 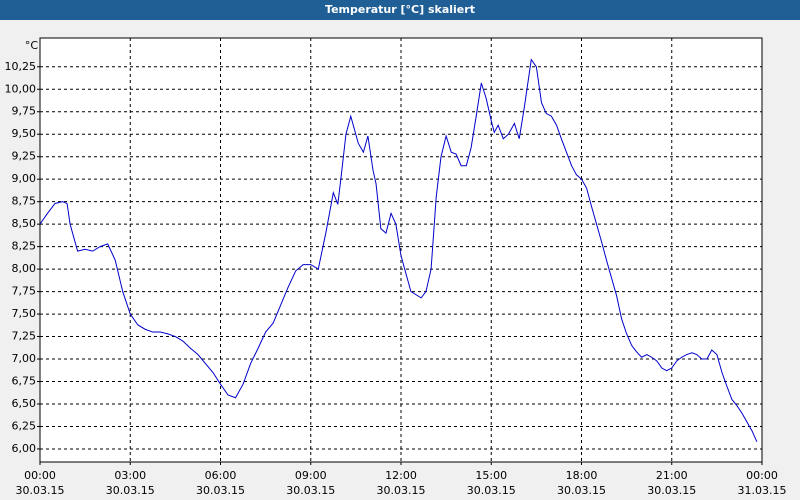 I want to click on x-tick-label: 06:00, so click(x=221, y=475).